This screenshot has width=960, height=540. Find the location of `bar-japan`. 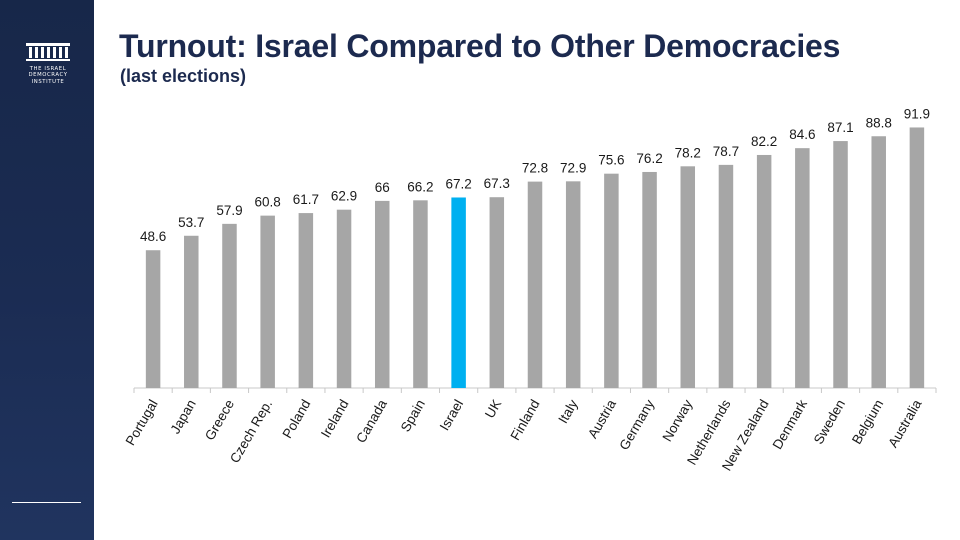

bar-japan is located at coordinates (191, 311).